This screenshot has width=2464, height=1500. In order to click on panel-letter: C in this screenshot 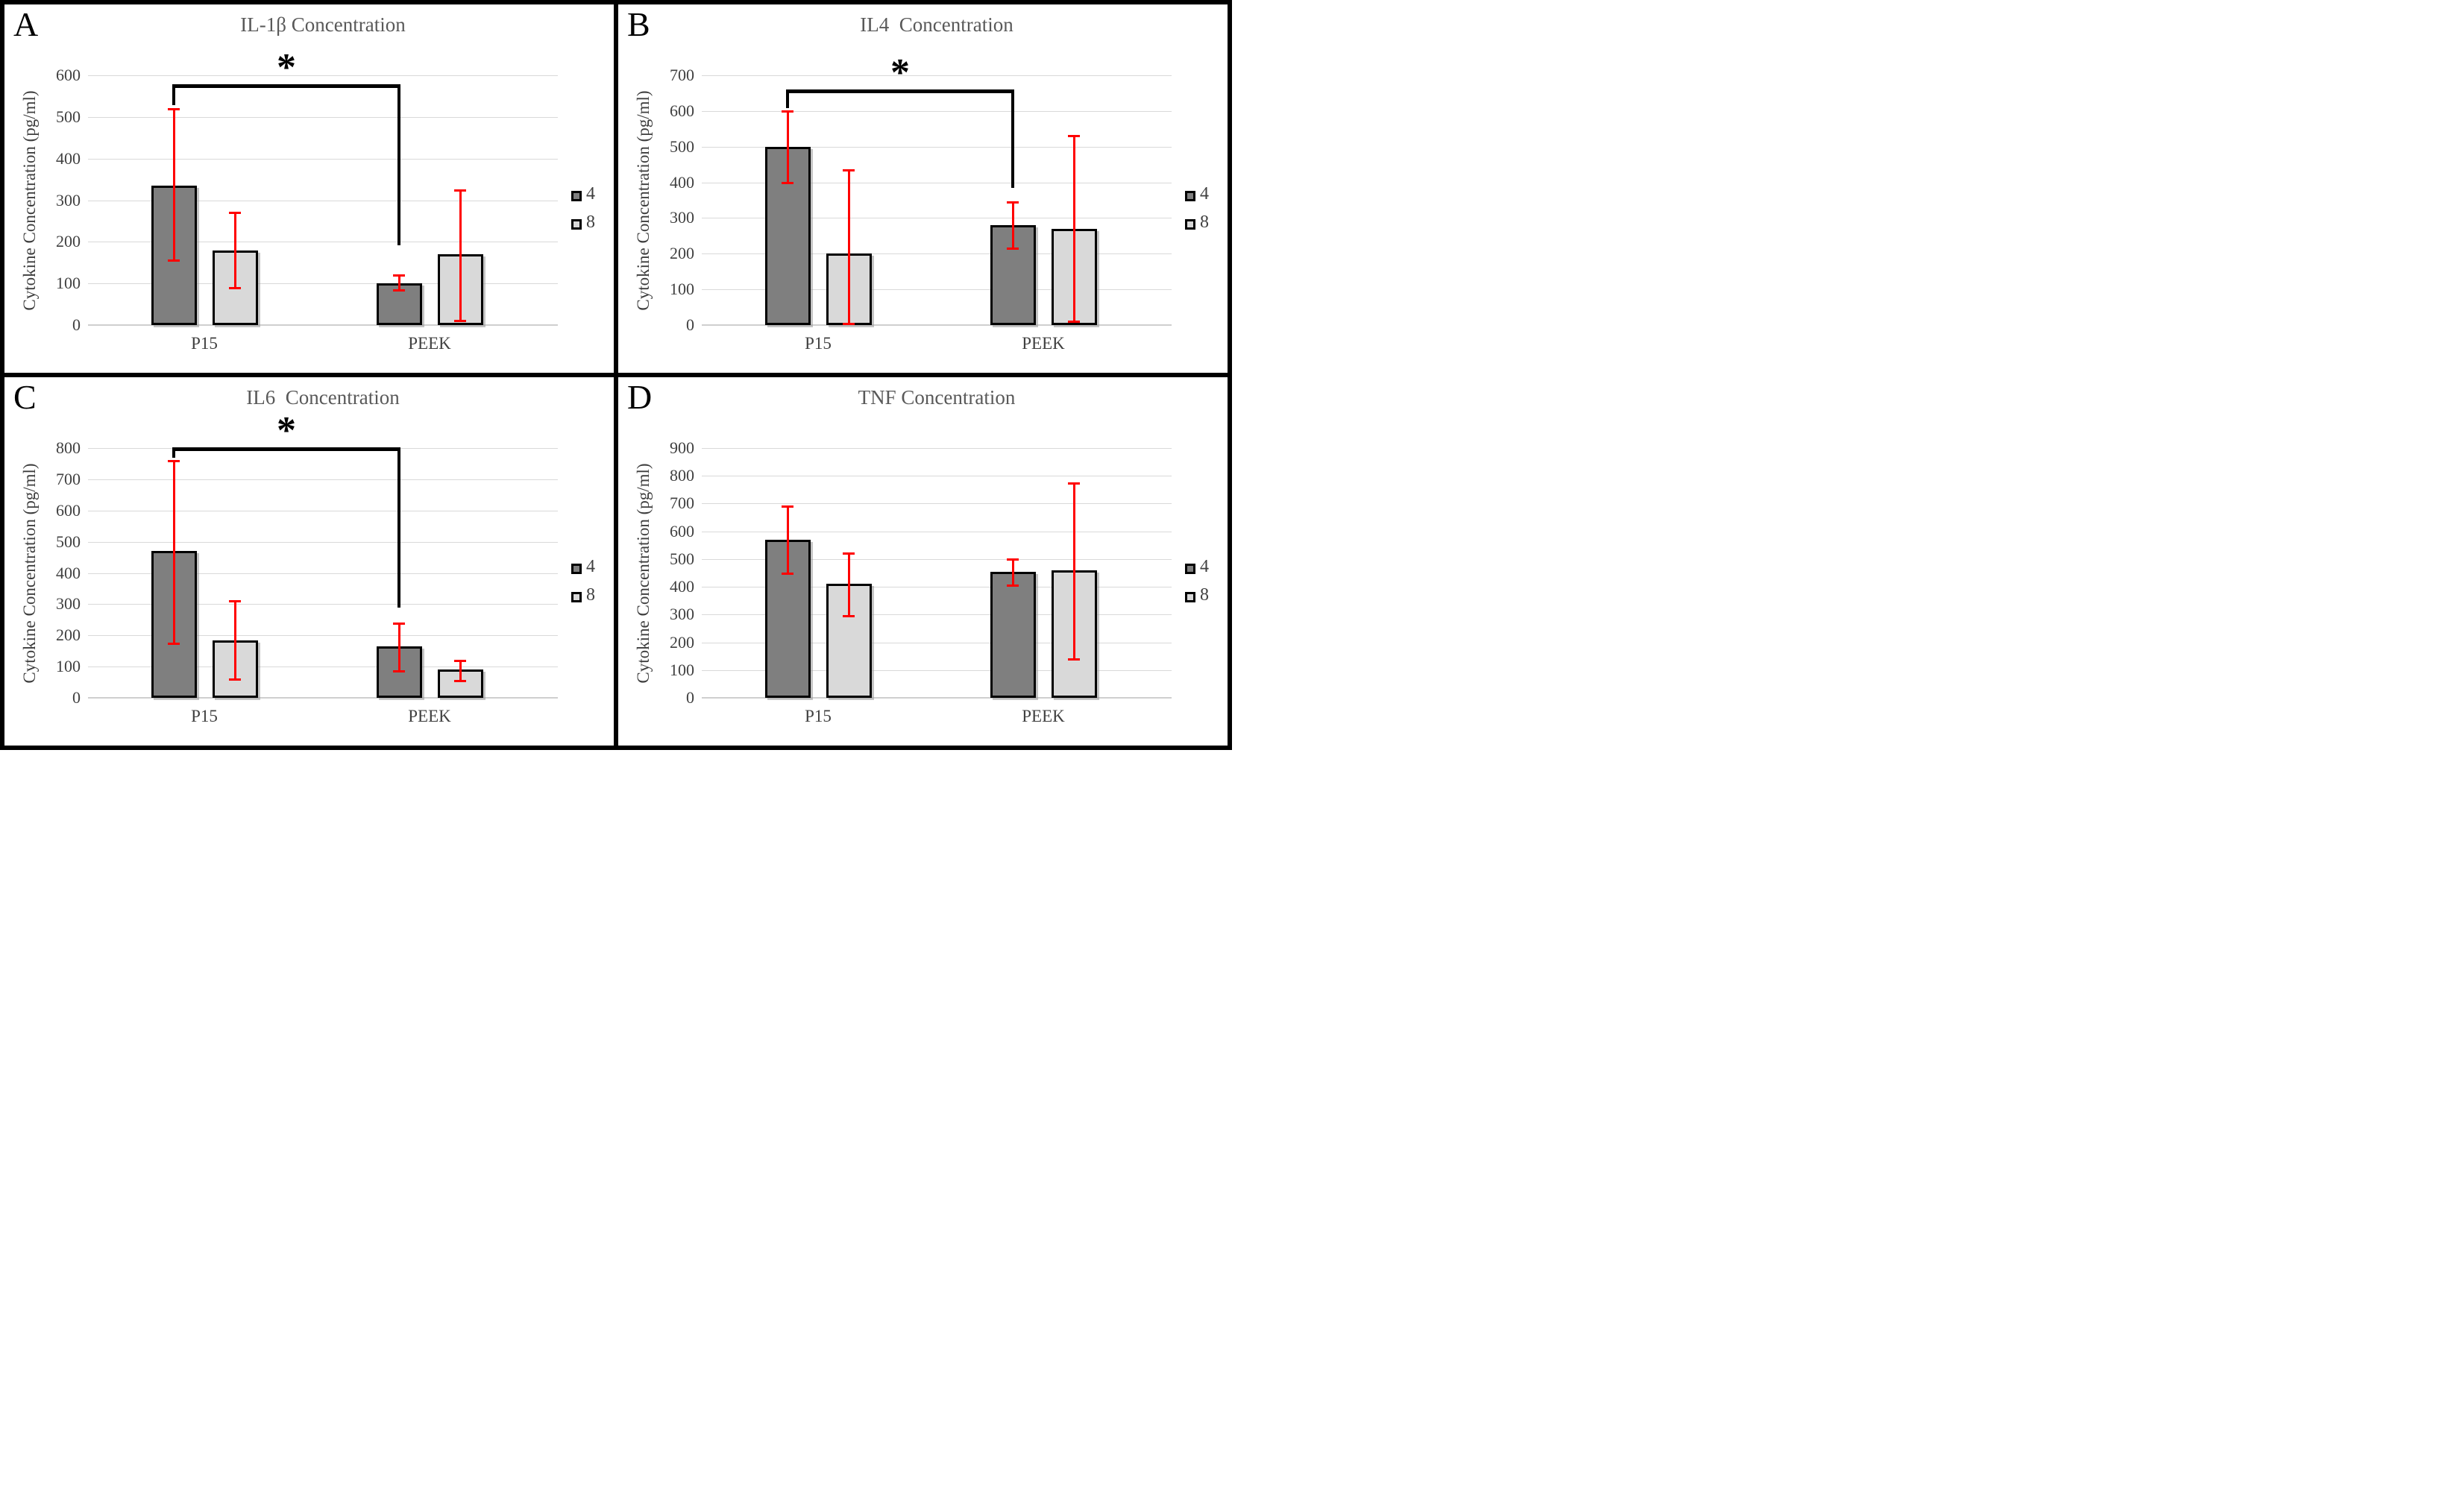, I will do `click(25, 397)`.